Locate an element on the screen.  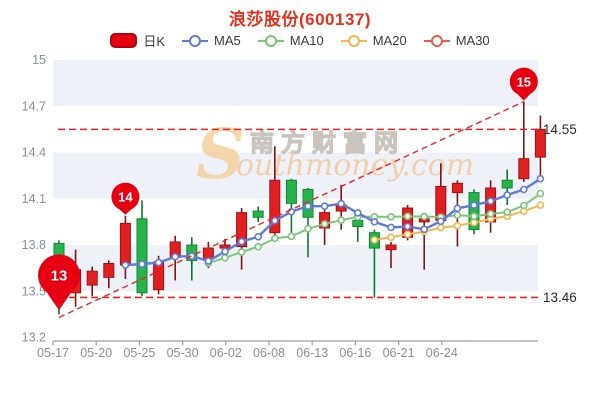
lower-value-label: 13.46 is located at coordinates (560, 297).